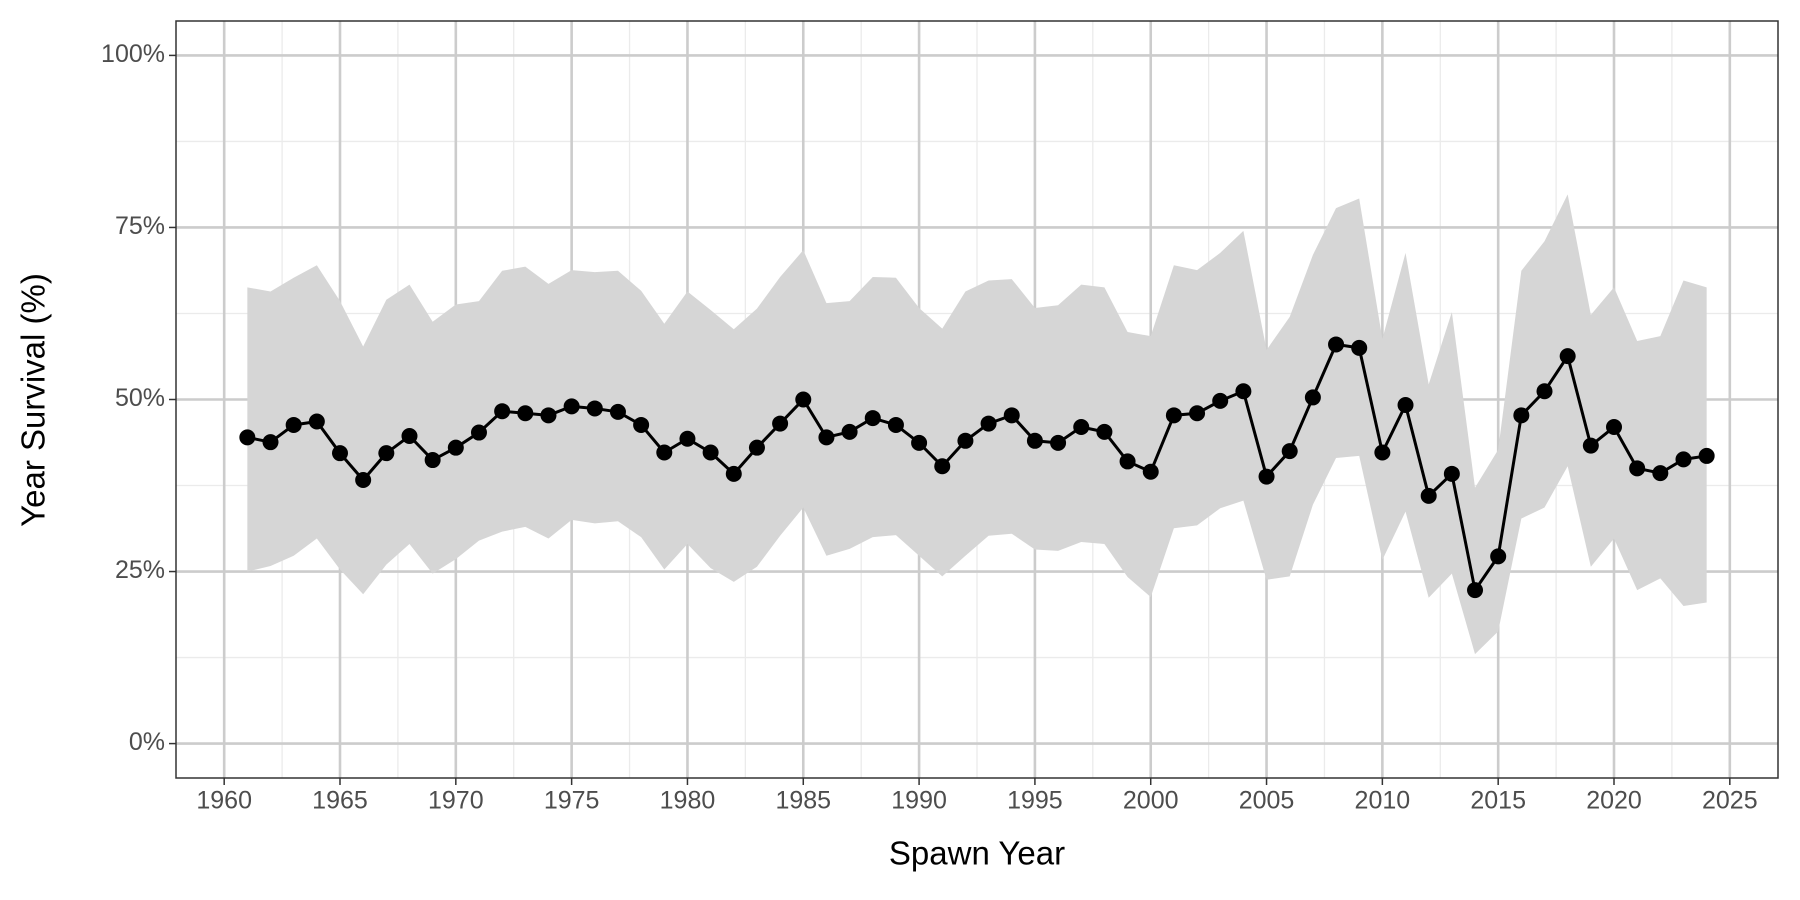 This screenshot has width=1800, height=900. I want to click on x-tick-label: 1970, so click(456, 801).